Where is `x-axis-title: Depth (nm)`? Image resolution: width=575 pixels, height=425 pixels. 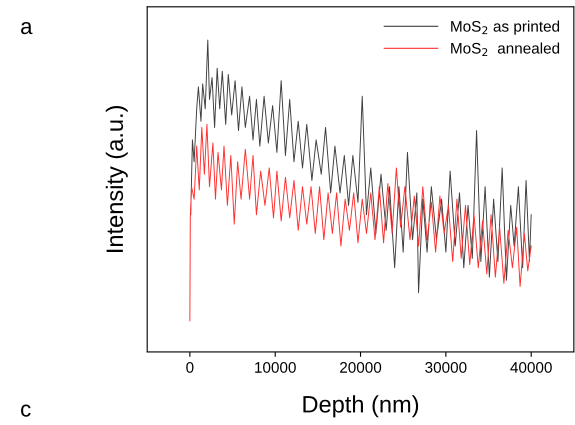 x-axis-title: Depth (nm) is located at coordinates (360, 406).